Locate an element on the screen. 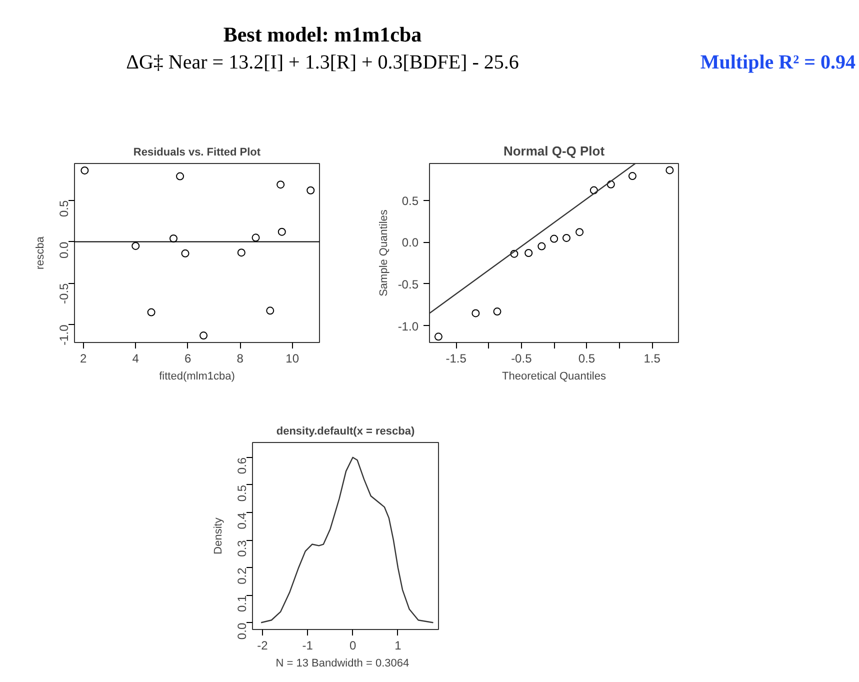 The width and height of the screenshot is (859, 682). x-tick-label: -0.5 is located at coordinates (521, 359).